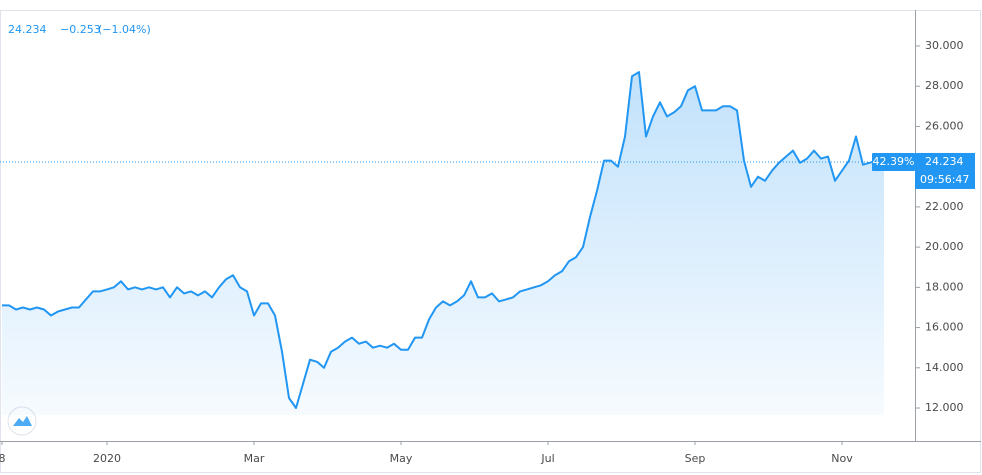 Image resolution: width=982 pixels, height=475 pixels. I want to click on legend-change: −0.253, so click(80, 29).